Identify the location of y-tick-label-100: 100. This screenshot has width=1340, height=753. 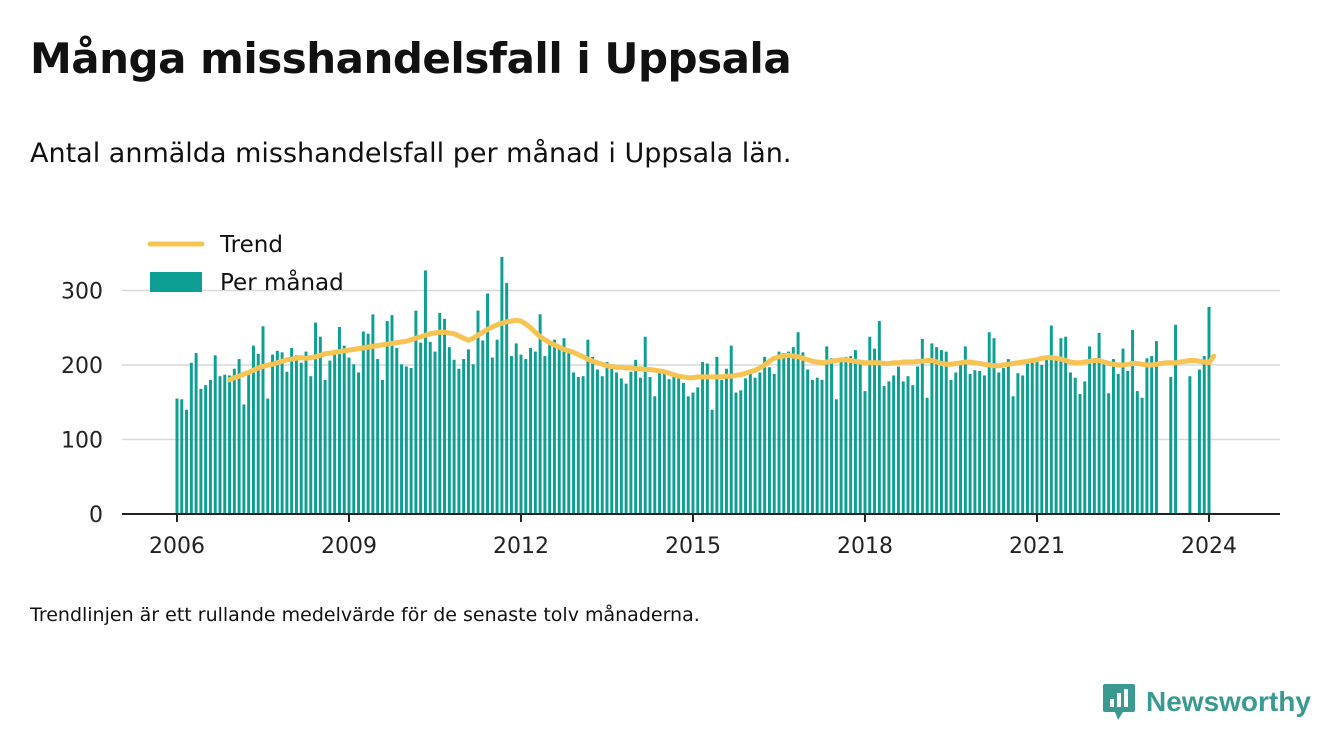
(82, 441).